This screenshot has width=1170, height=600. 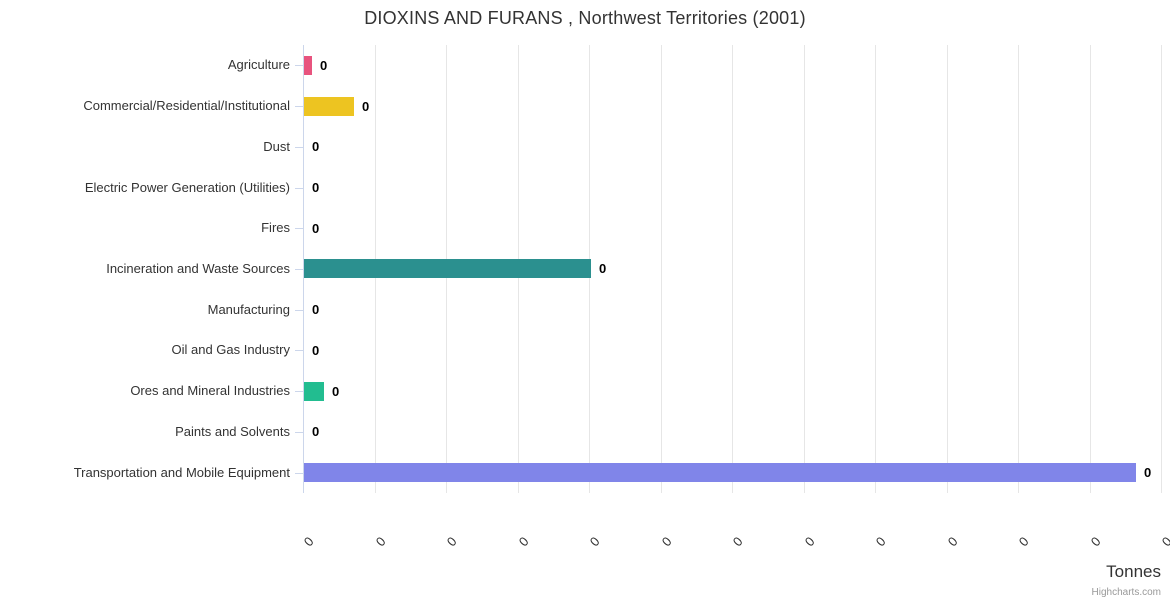 What do you see at coordinates (181, 472) in the screenshot?
I see `category-label: Transportation and Mobile Equipment` at bounding box center [181, 472].